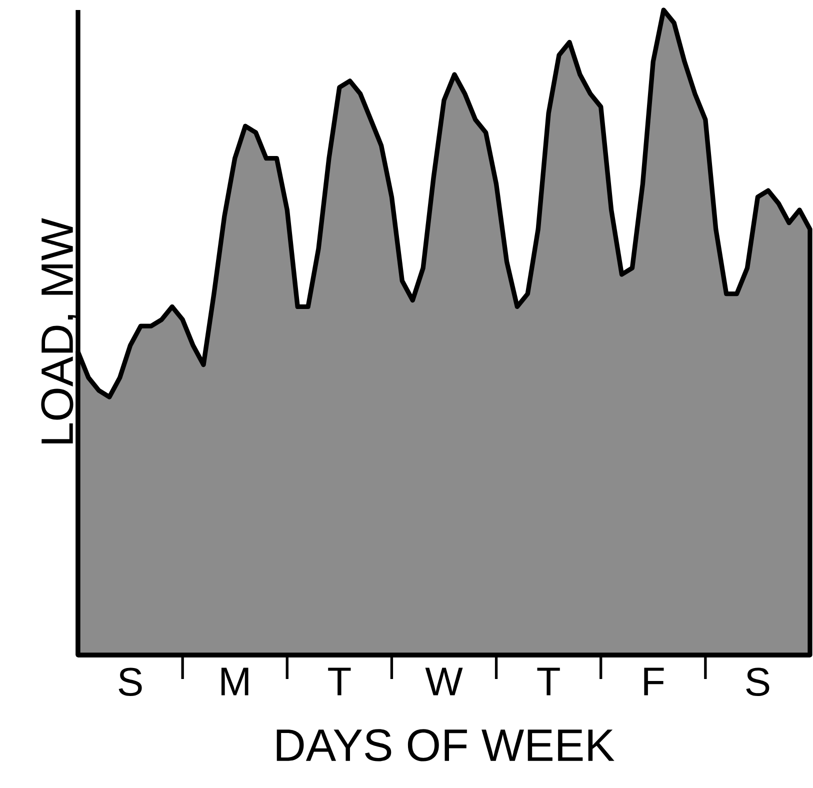 This screenshot has width=813, height=788. What do you see at coordinates (60, 331) in the screenshot?
I see `y-axis-title: LOAD, MW` at bounding box center [60, 331].